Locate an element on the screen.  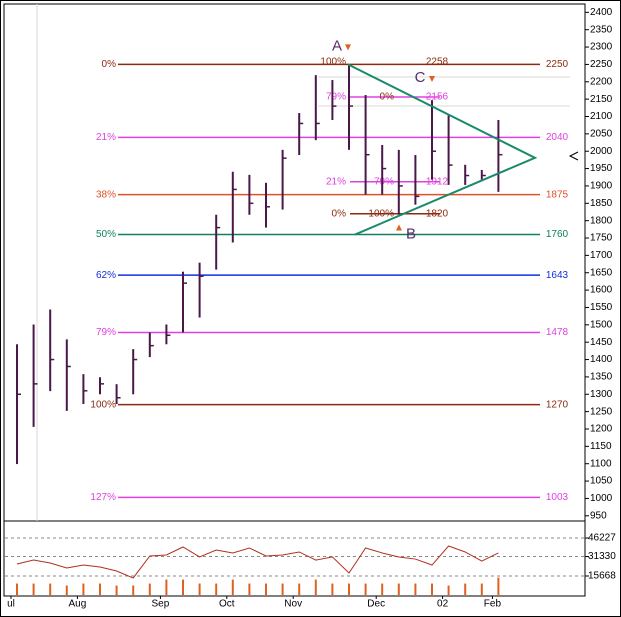
x-tick-label: Sep is located at coordinates (161, 604).